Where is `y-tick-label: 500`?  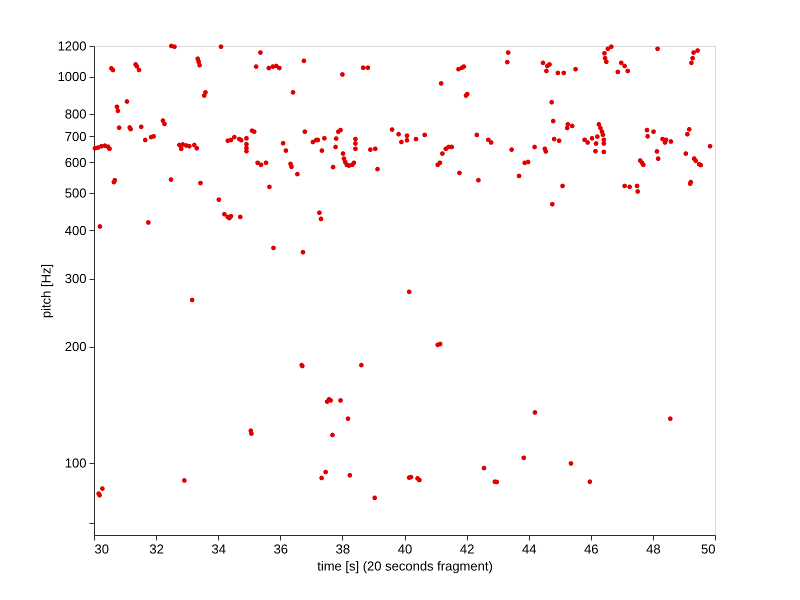 y-tick-label: 500 is located at coordinates (75, 192).